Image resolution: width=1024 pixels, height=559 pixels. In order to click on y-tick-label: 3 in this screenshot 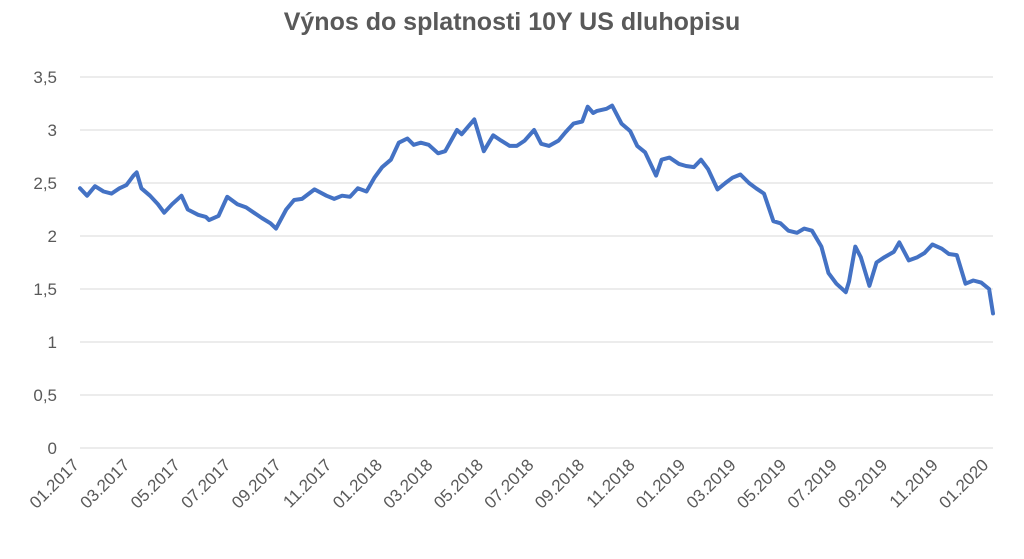, I will do `click(52, 130)`.